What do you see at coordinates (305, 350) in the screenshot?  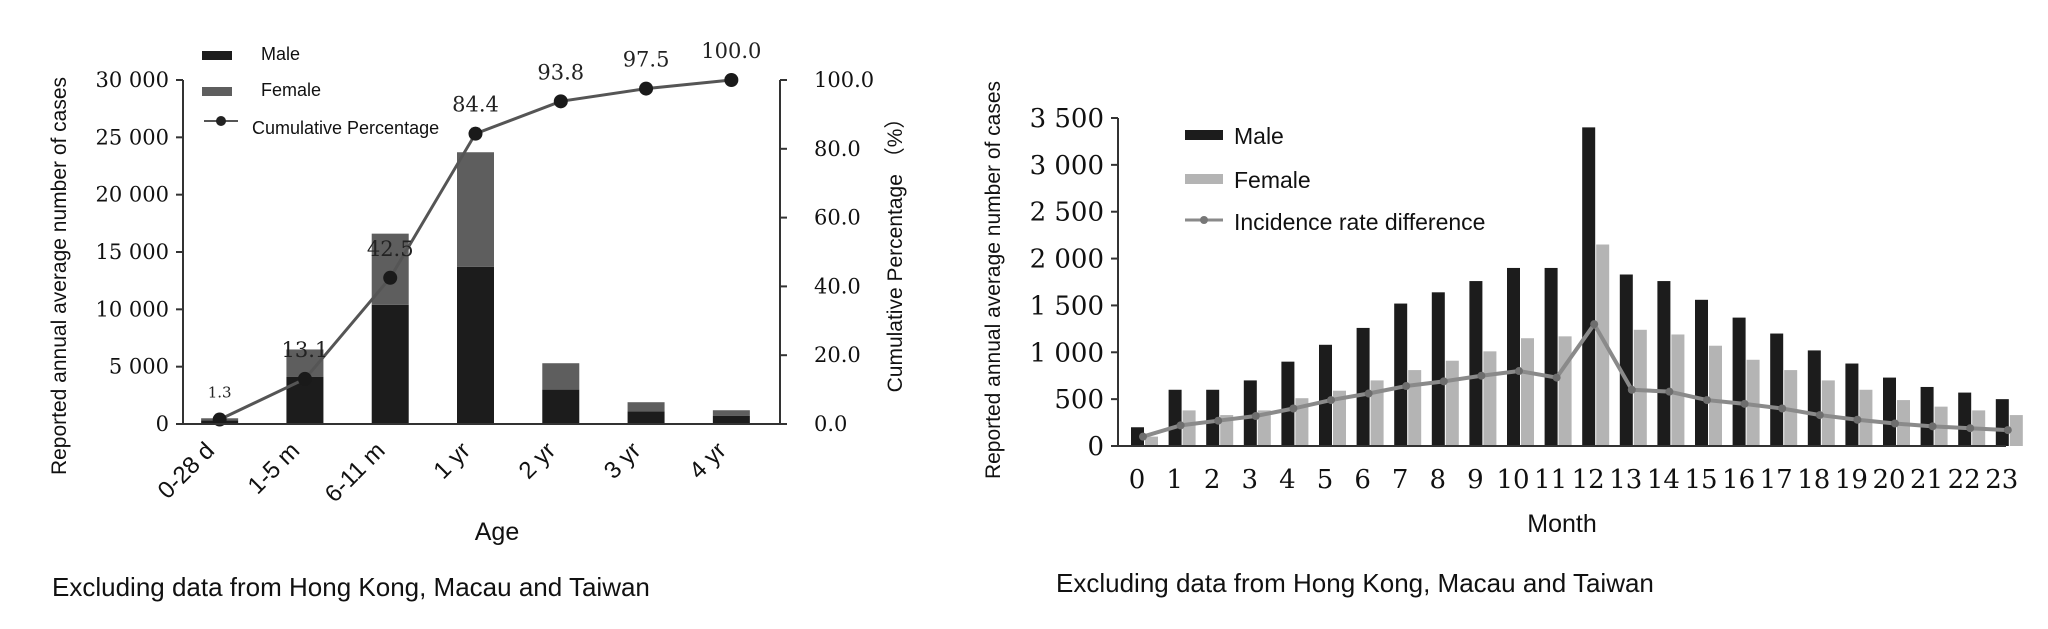 I see `cumulative-label-1: 13.1` at bounding box center [305, 350].